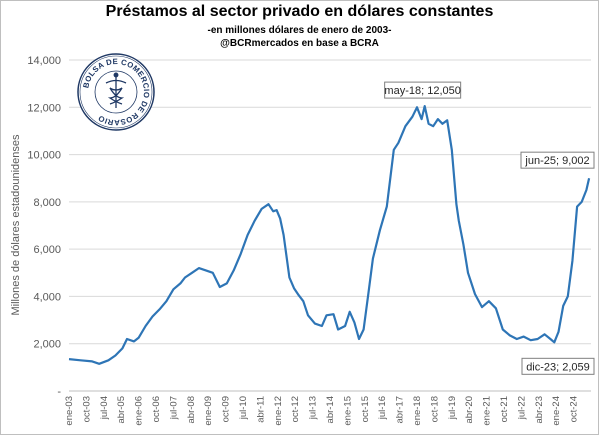 This screenshot has width=599, height=435. What do you see at coordinates (400, 409) in the screenshot?
I see `x-tick-label: abr-17` at bounding box center [400, 409].